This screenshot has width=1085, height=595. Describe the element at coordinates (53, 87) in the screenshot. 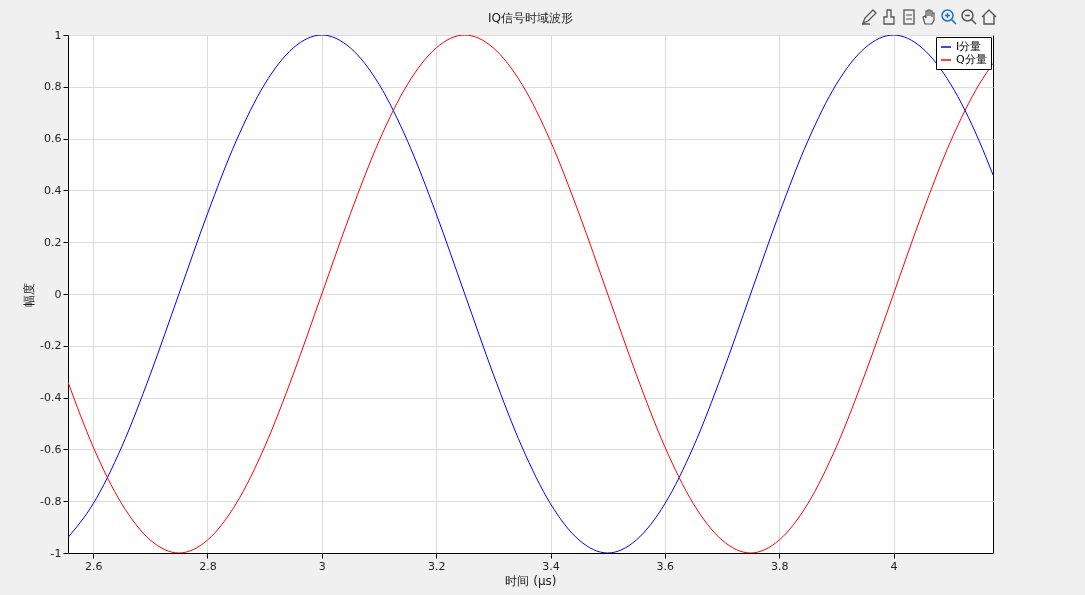

I see `y-tick-label: 0.8` at that location.